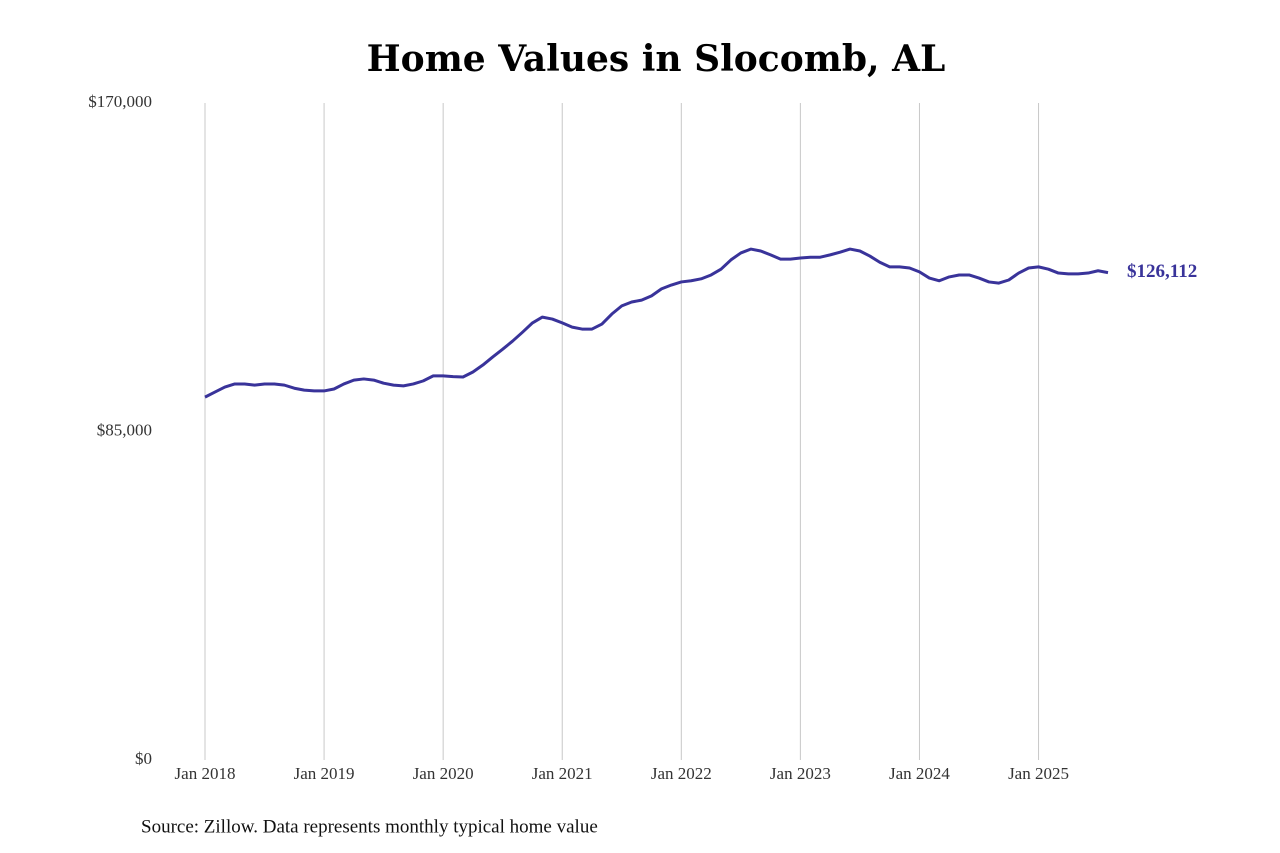  Describe the element at coordinates (124, 429) in the screenshot. I see `y-tick-label: $85,000` at that location.